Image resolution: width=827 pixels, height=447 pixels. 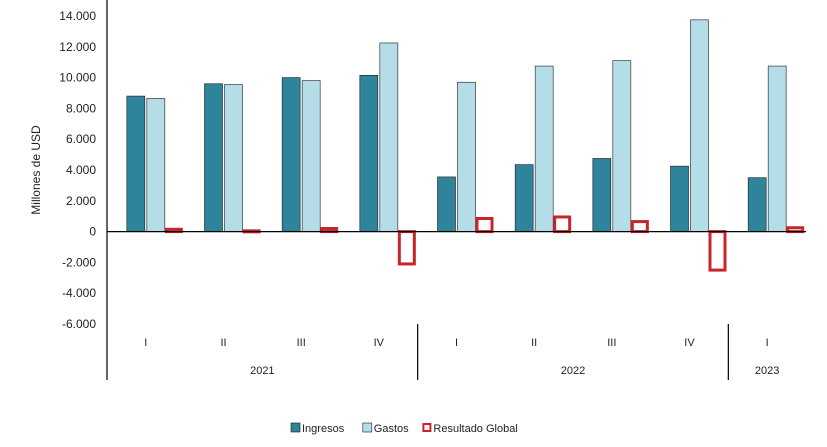 What do you see at coordinates (77, 78) in the screenshot?
I see `y-tick-label: 10.000` at bounding box center [77, 78].